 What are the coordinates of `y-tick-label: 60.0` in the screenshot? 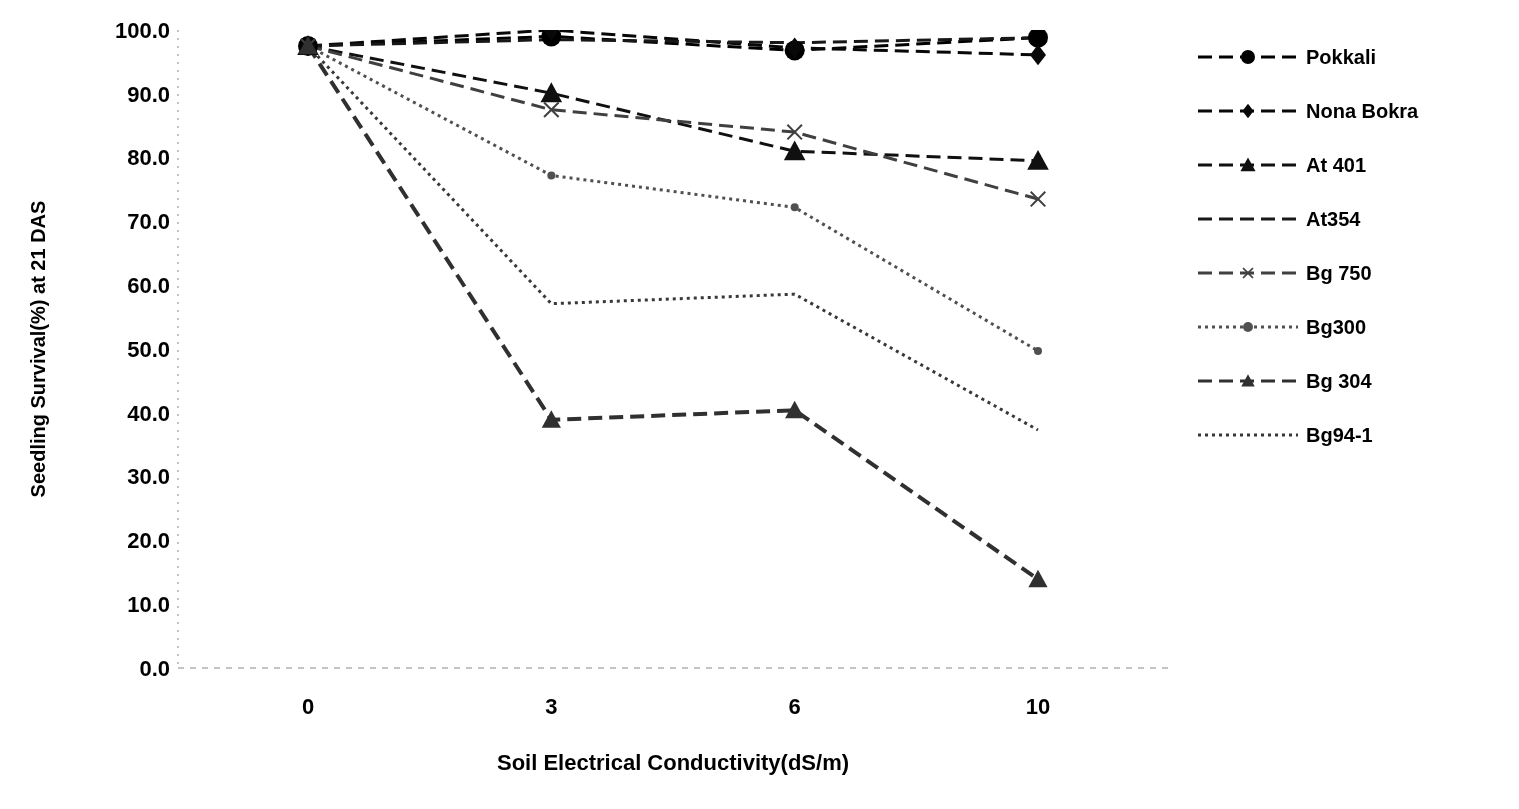 It's located at (148, 286).